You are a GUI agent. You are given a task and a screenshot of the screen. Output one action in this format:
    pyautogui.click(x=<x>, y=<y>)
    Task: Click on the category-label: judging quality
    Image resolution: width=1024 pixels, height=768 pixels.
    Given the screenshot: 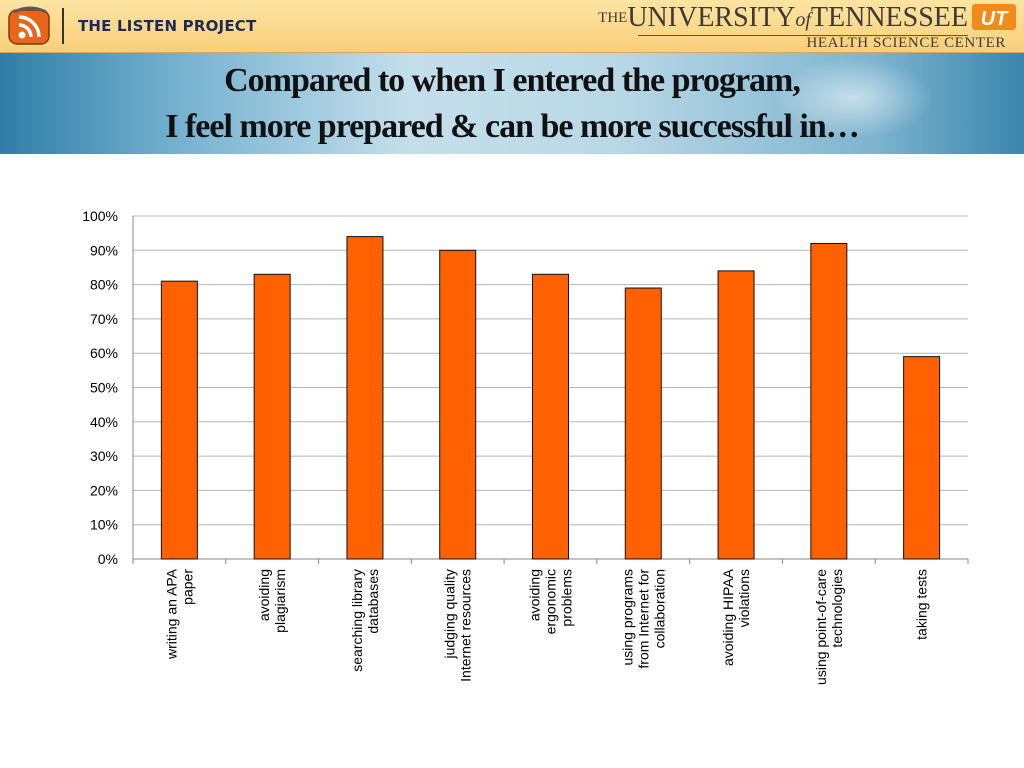 What is the action you would take?
    pyautogui.click(x=450, y=614)
    